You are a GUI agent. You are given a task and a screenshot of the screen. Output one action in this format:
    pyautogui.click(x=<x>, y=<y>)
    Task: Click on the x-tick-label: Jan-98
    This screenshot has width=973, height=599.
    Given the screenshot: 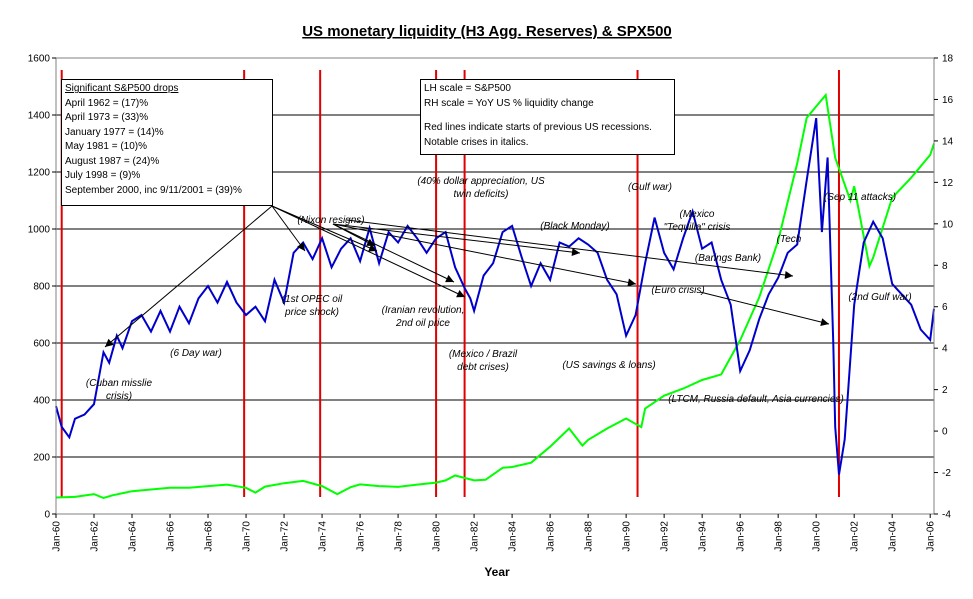 What is the action you would take?
    pyautogui.click(x=779, y=536)
    